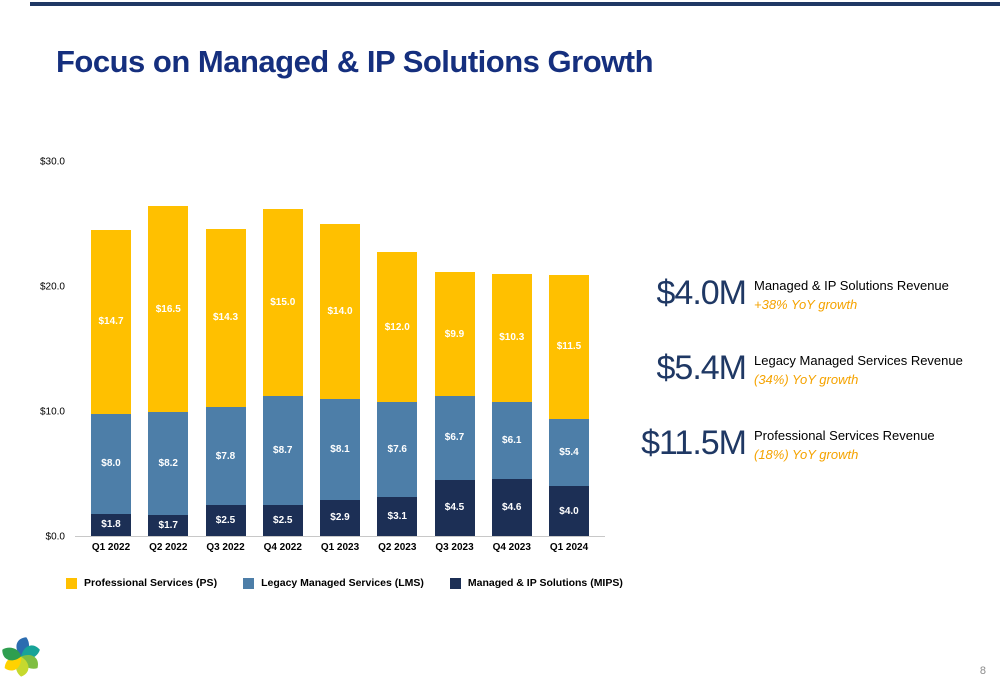 This screenshot has width=1000, height=685. I want to click on bar-value-label: $11.5, so click(569, 347).